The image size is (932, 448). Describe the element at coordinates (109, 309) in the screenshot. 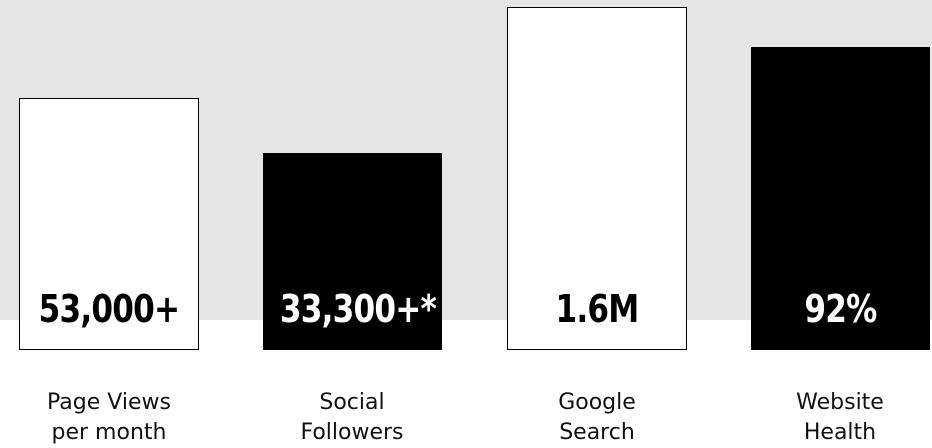

I see `stat-value-page-views: 53,000+` at that location.